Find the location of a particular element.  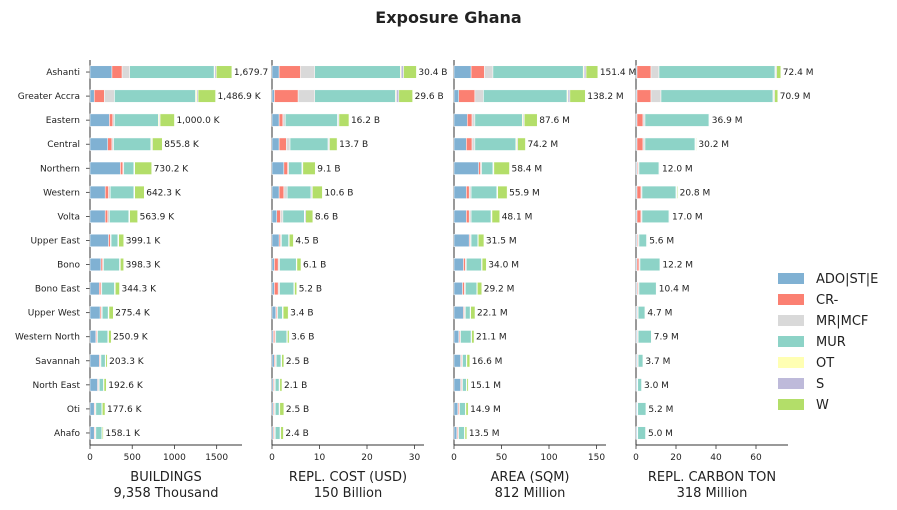

bar-value-label: 5.2 B is located at coordinates (310, 290).